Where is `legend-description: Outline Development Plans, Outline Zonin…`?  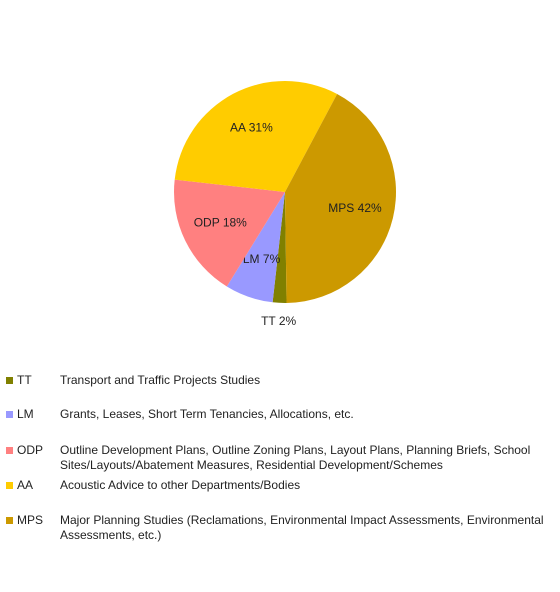 legend-description: Outline Development Plans, Outline Zonin… is located at coordinates (295, 457).